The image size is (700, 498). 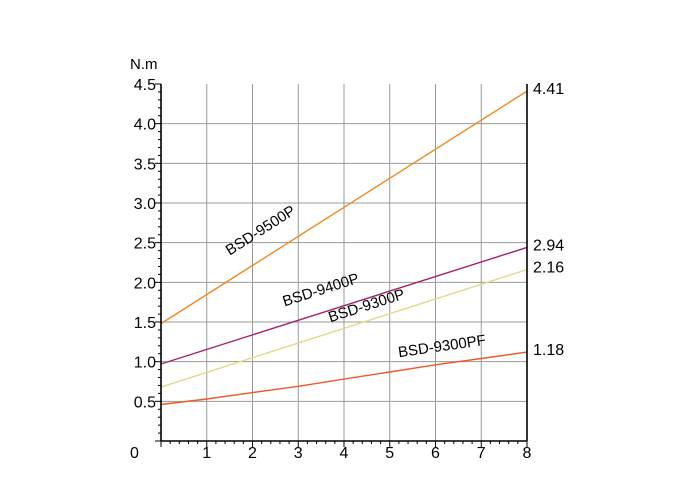 I want to click on series-name-label: BSD-9300PF, so click(x=442, y=346).